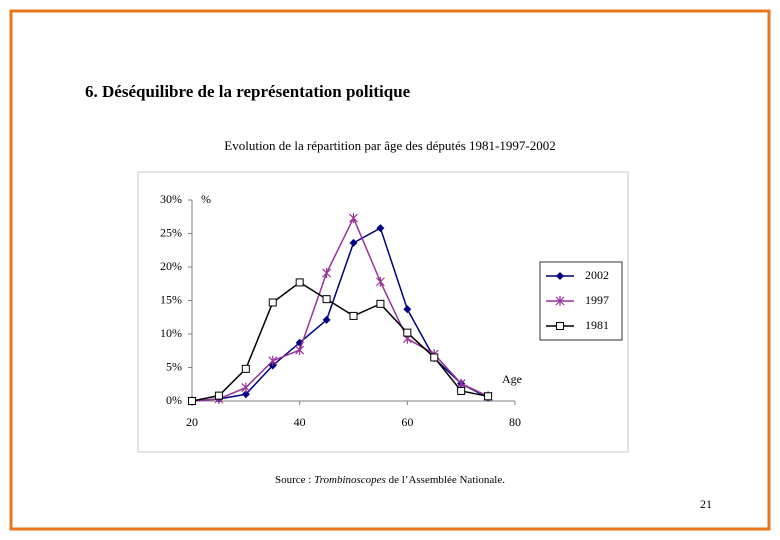 The image size is (780, 540). I want to click on y-axis-label: %, so click(206, 199).